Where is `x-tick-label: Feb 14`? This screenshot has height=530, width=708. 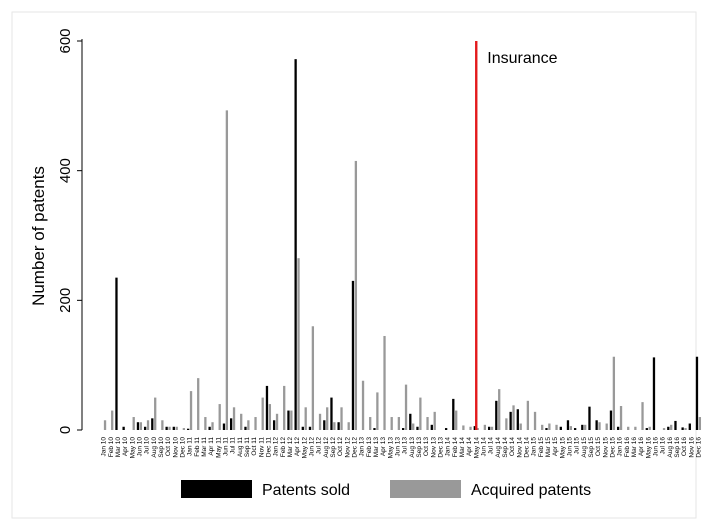 x-tick-label: Feb 14 is located at coordinates (455, 447).